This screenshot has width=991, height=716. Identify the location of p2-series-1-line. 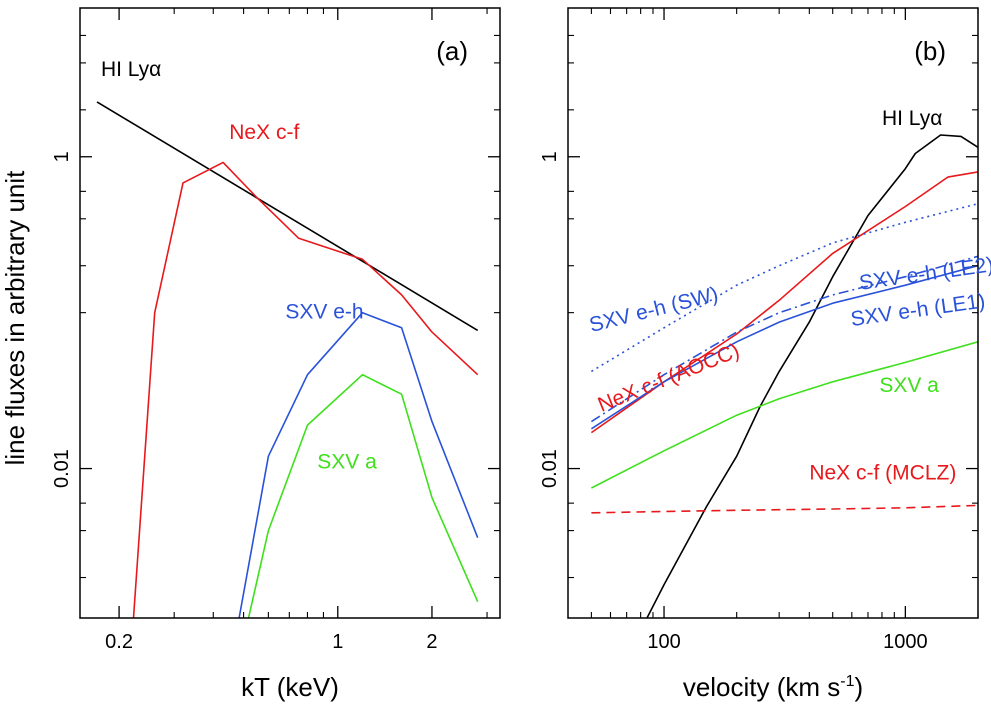
(784, 302).